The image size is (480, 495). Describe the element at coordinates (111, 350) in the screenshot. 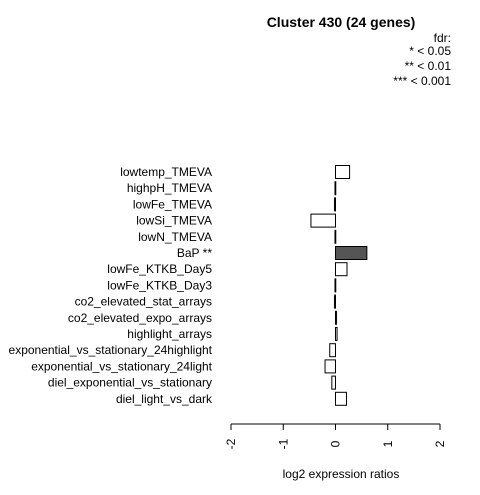

I see `category-label: exponential_vs_stationary_24highlight` at that location.